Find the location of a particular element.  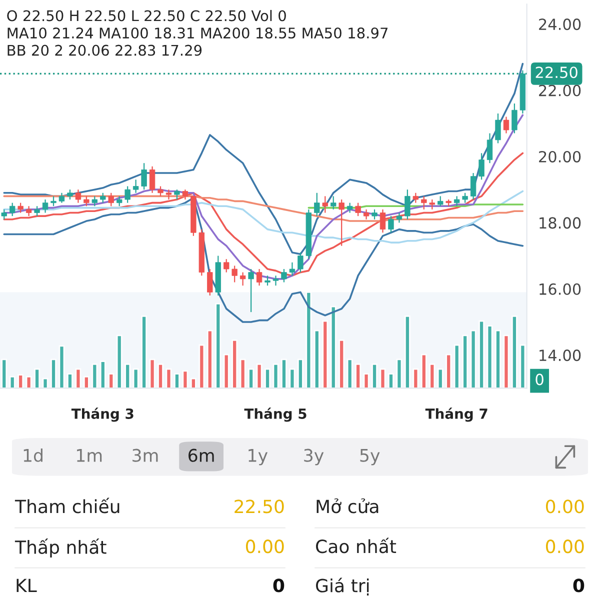

text: 6m is located at coordinates (201, 455).